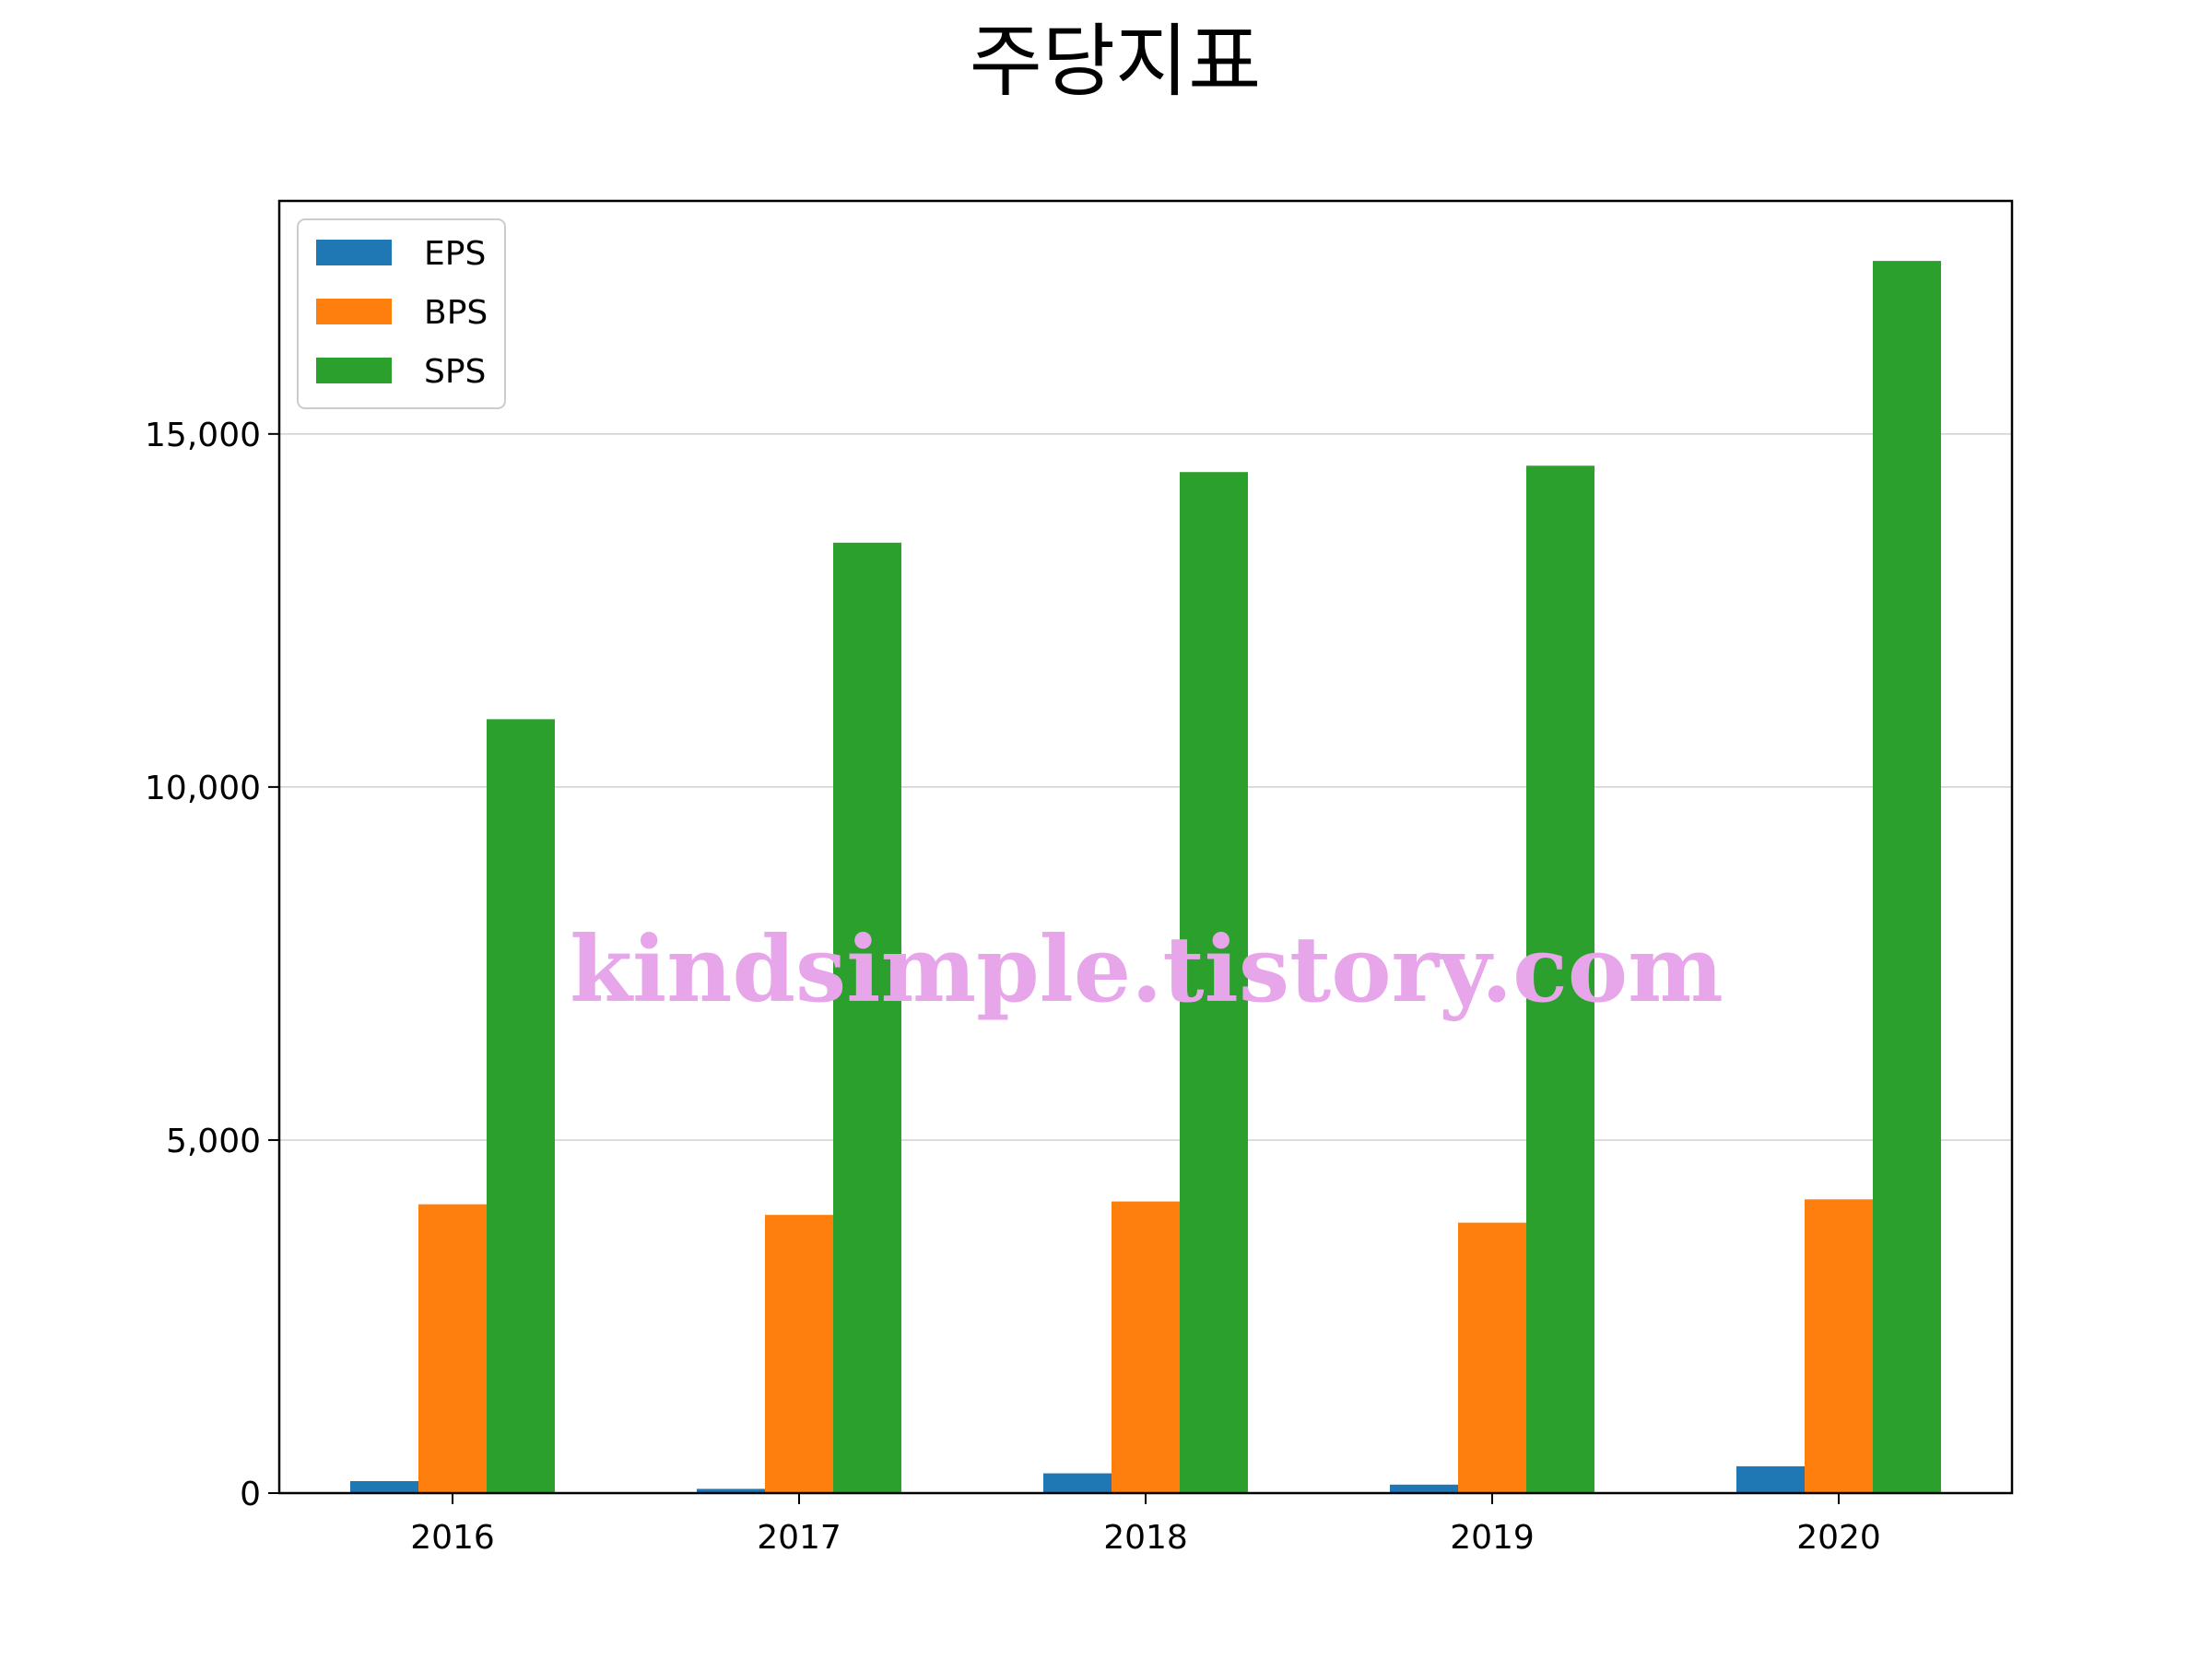  What do you see at coordinates (456, 313) in the screenshot?
I see `legend-label-bps: BPS` at bounding box center [456, 313].